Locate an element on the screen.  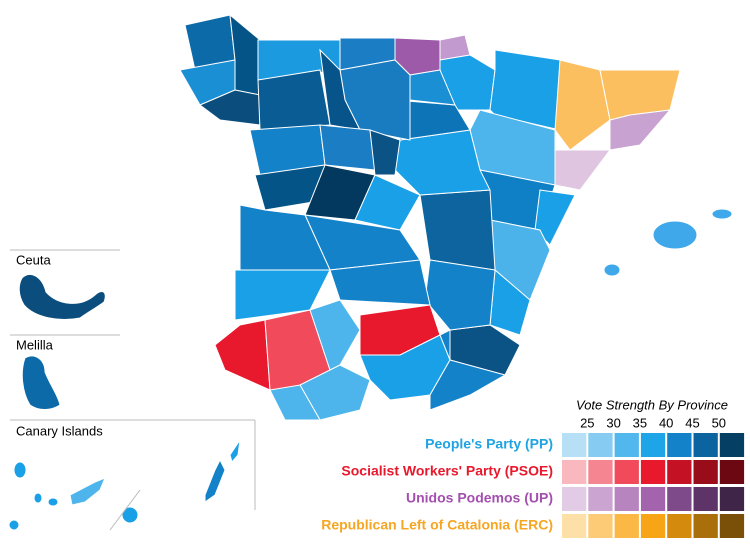
legend-tick-label: 30 is located at coordinates (613, 422).